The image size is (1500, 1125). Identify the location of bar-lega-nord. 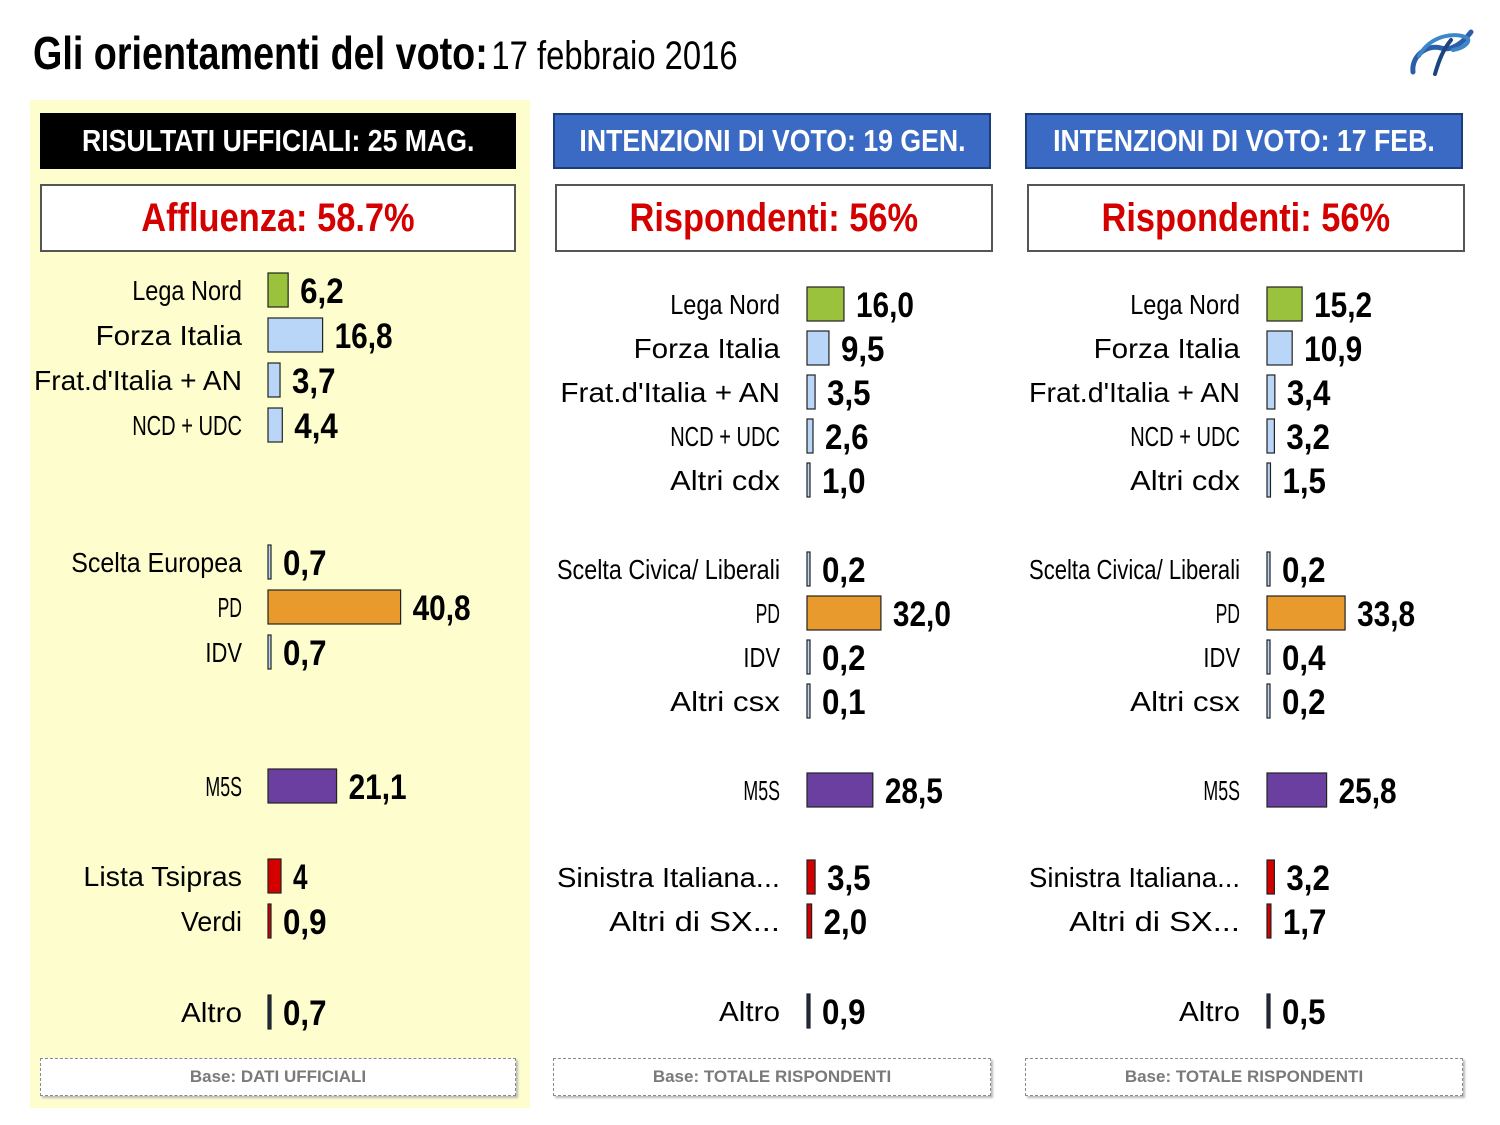
(1284, 304).